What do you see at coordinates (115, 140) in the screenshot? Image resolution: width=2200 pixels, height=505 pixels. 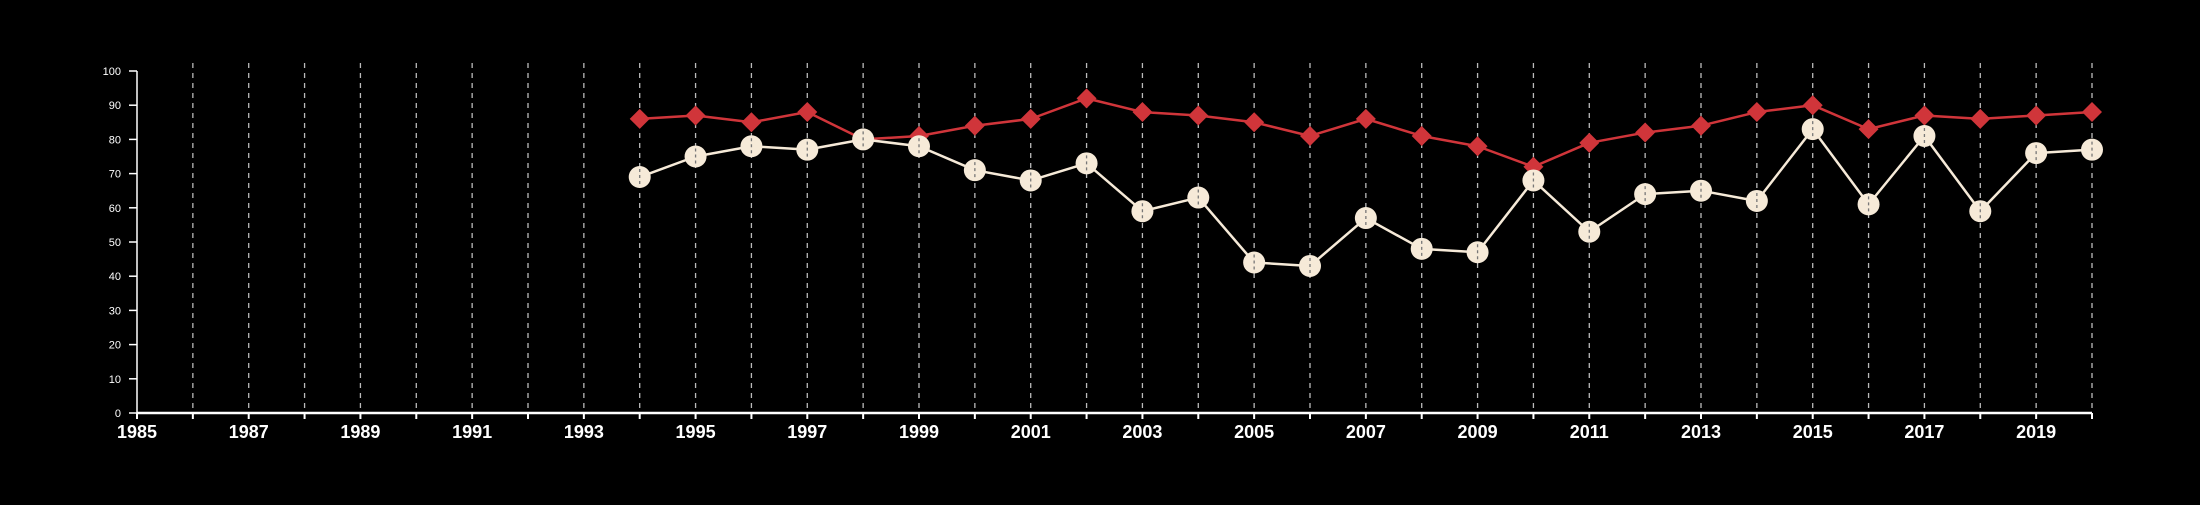 I see `y-tick-label: 80` at bounding box center [115, 140].